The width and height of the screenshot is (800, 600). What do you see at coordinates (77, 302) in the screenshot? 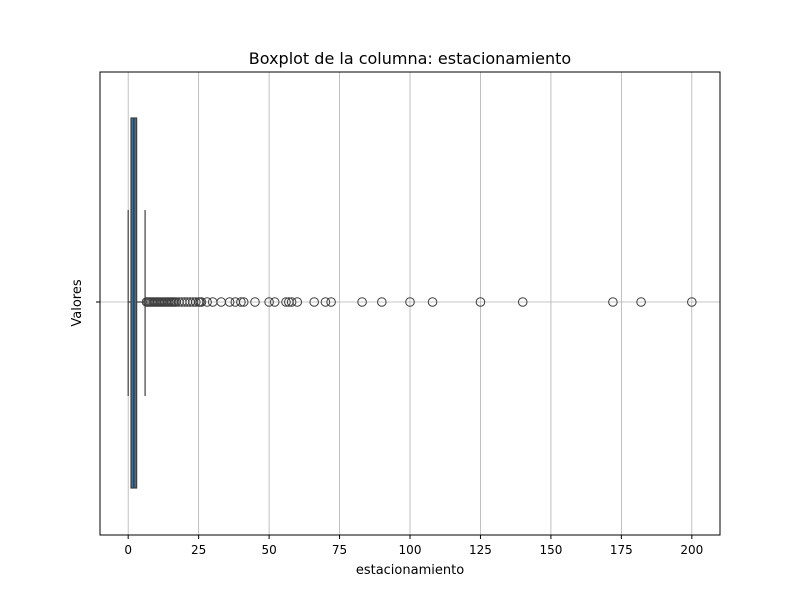
I see `y-axis-label: Valores` at bounding box center [77, 302].